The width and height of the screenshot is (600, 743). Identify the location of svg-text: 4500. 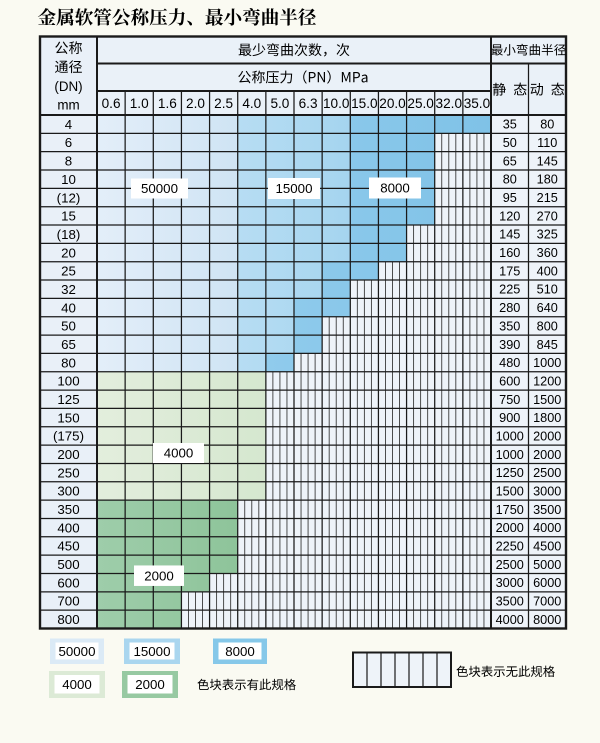
(547, 546).